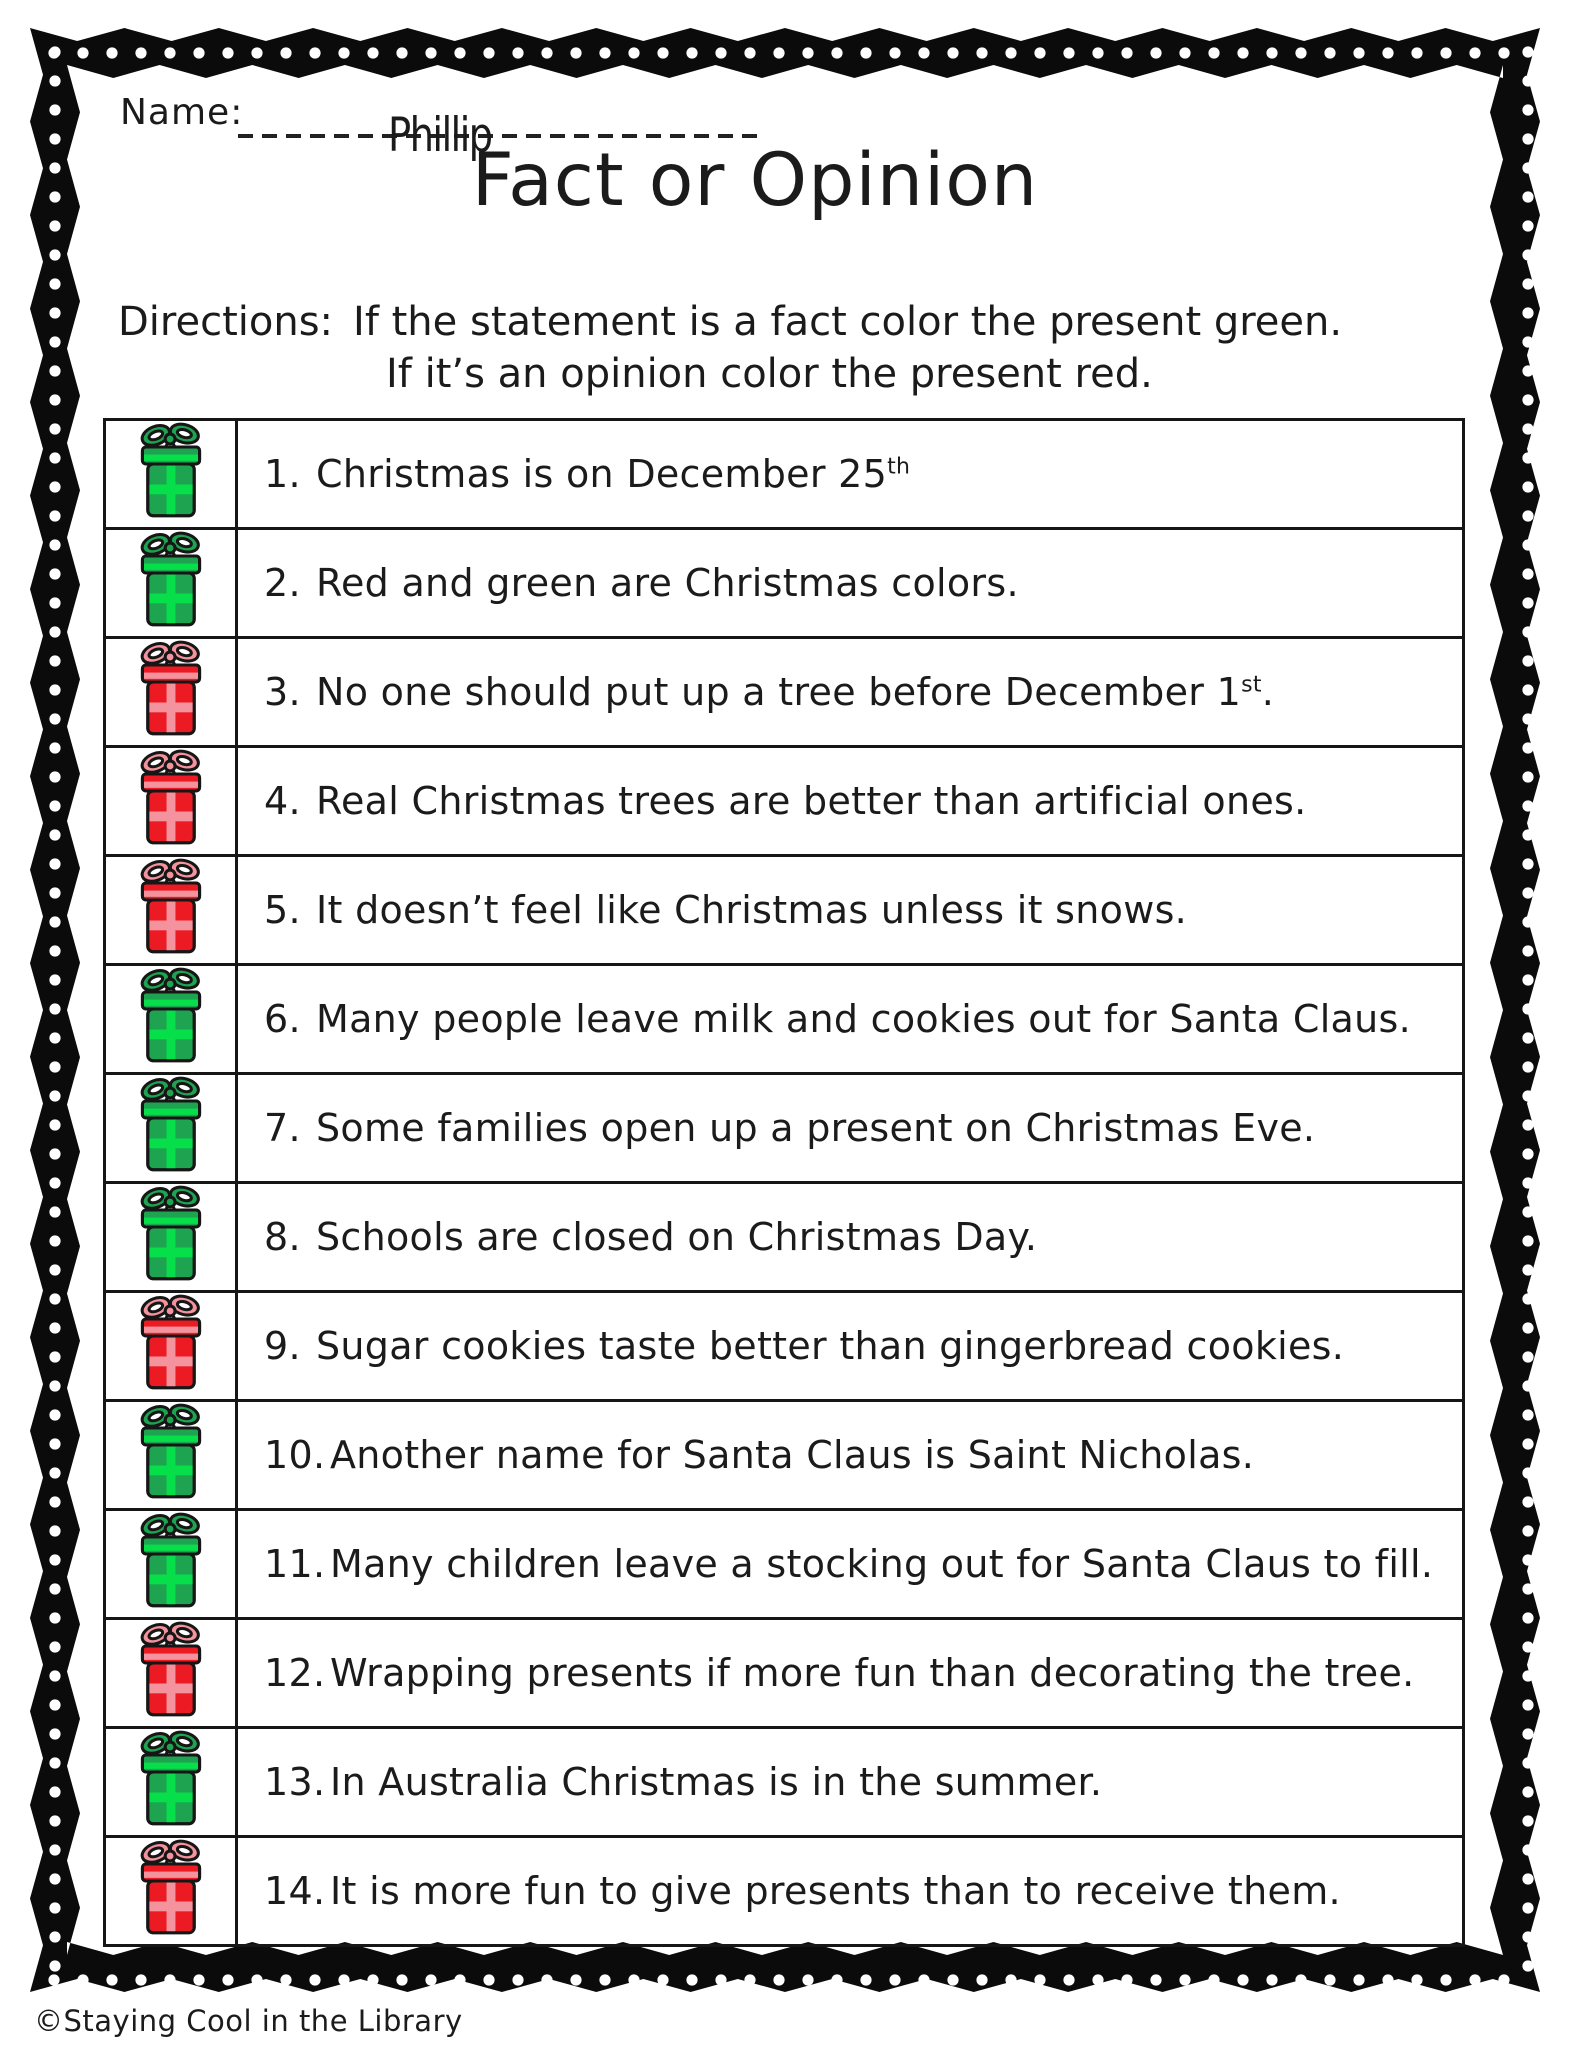 This screenshot has height=2052, width=1583. I want to click on statement-text: Schools are closed on Christmas Day., so click(677, 1237).